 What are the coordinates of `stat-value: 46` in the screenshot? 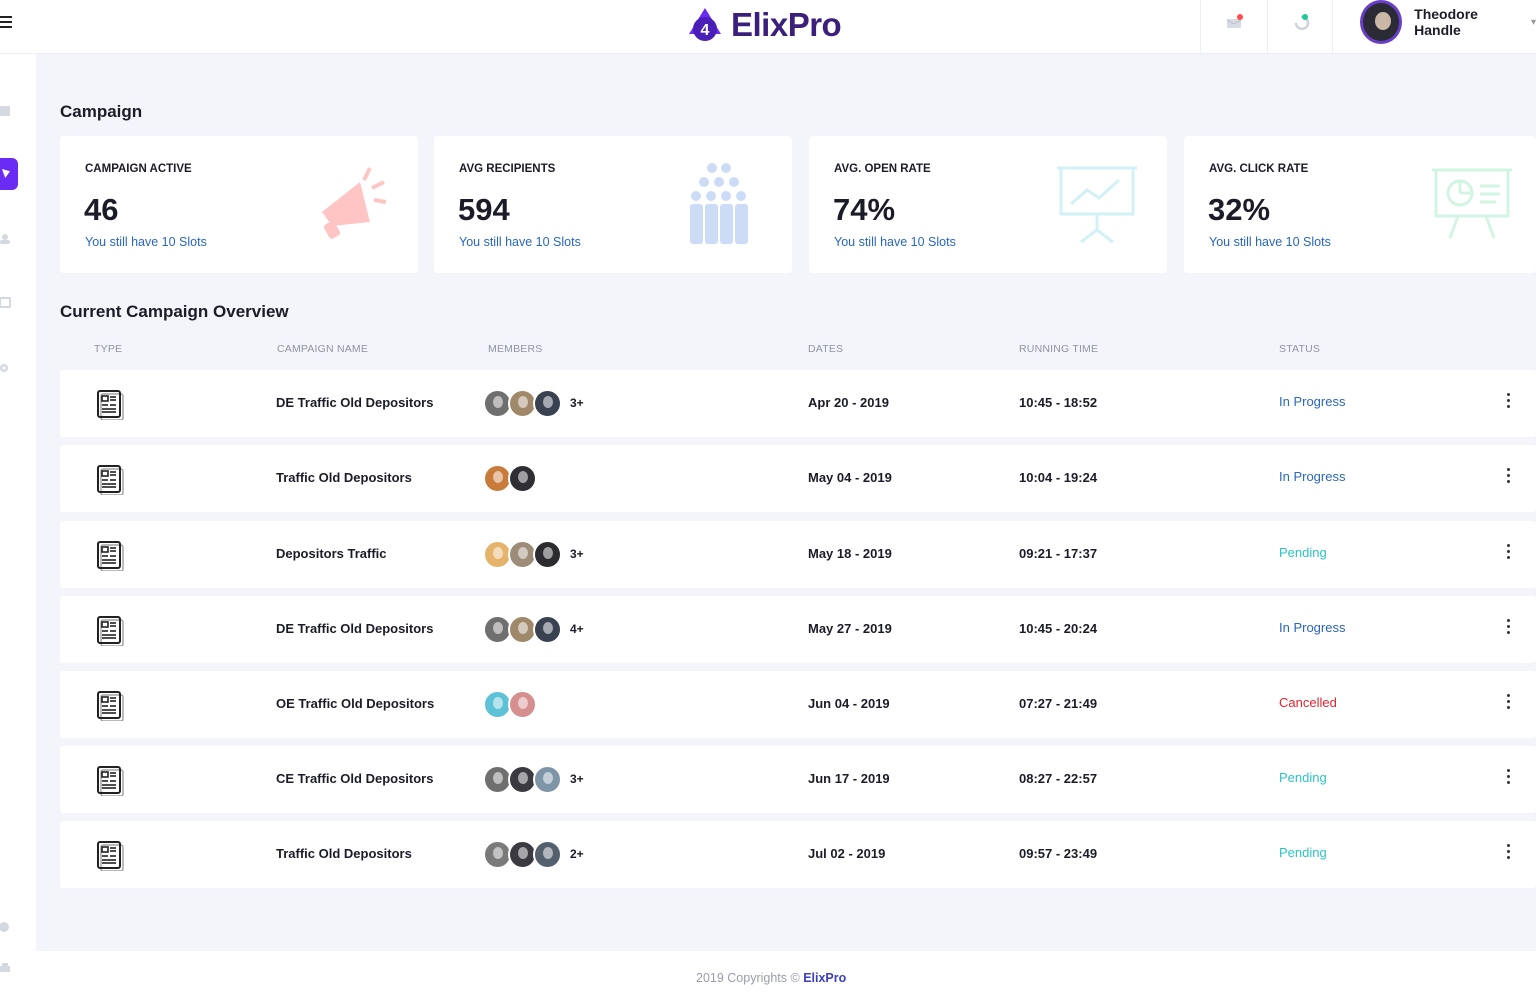 It's located at (101, 209).